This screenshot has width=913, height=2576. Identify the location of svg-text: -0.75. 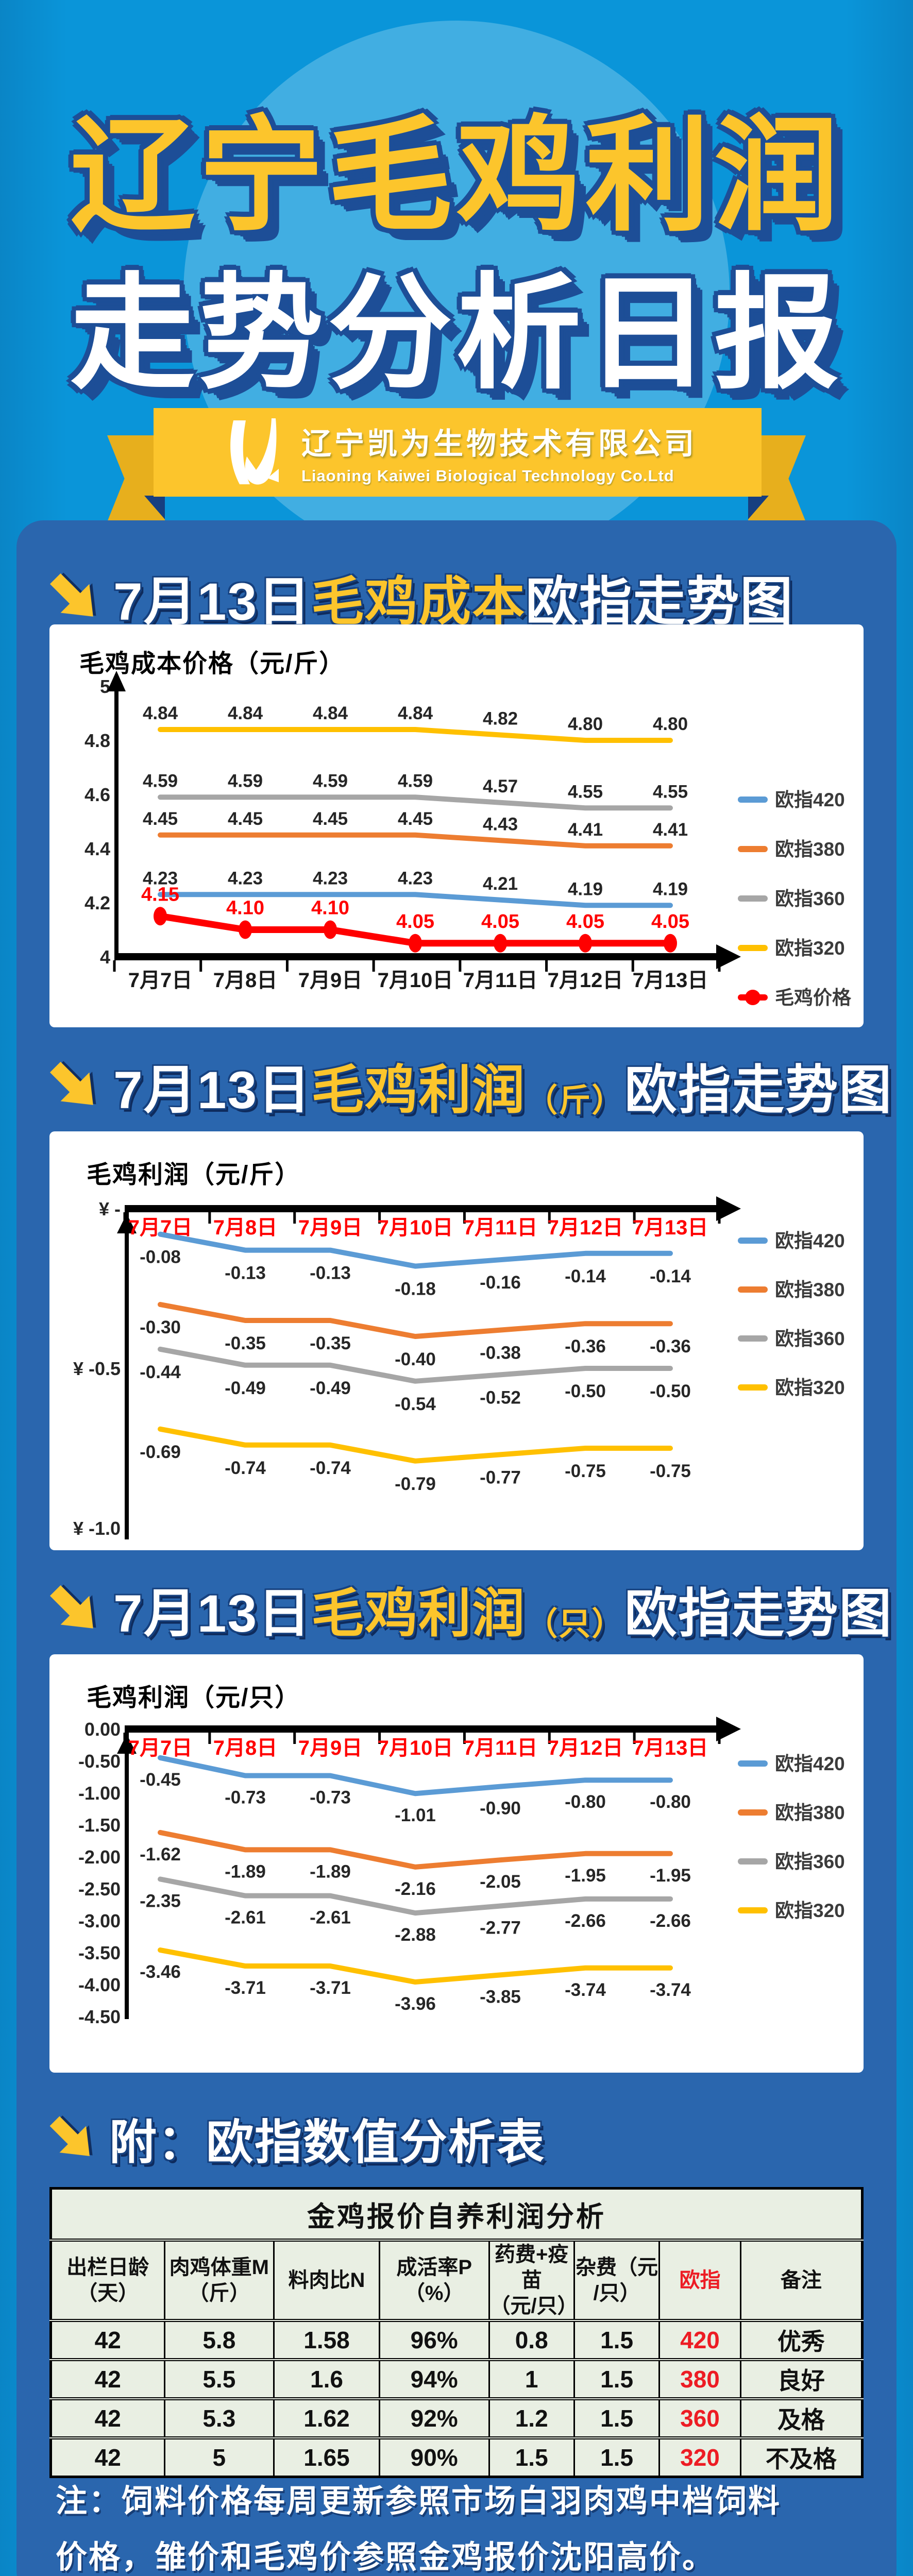
(671, 1471).